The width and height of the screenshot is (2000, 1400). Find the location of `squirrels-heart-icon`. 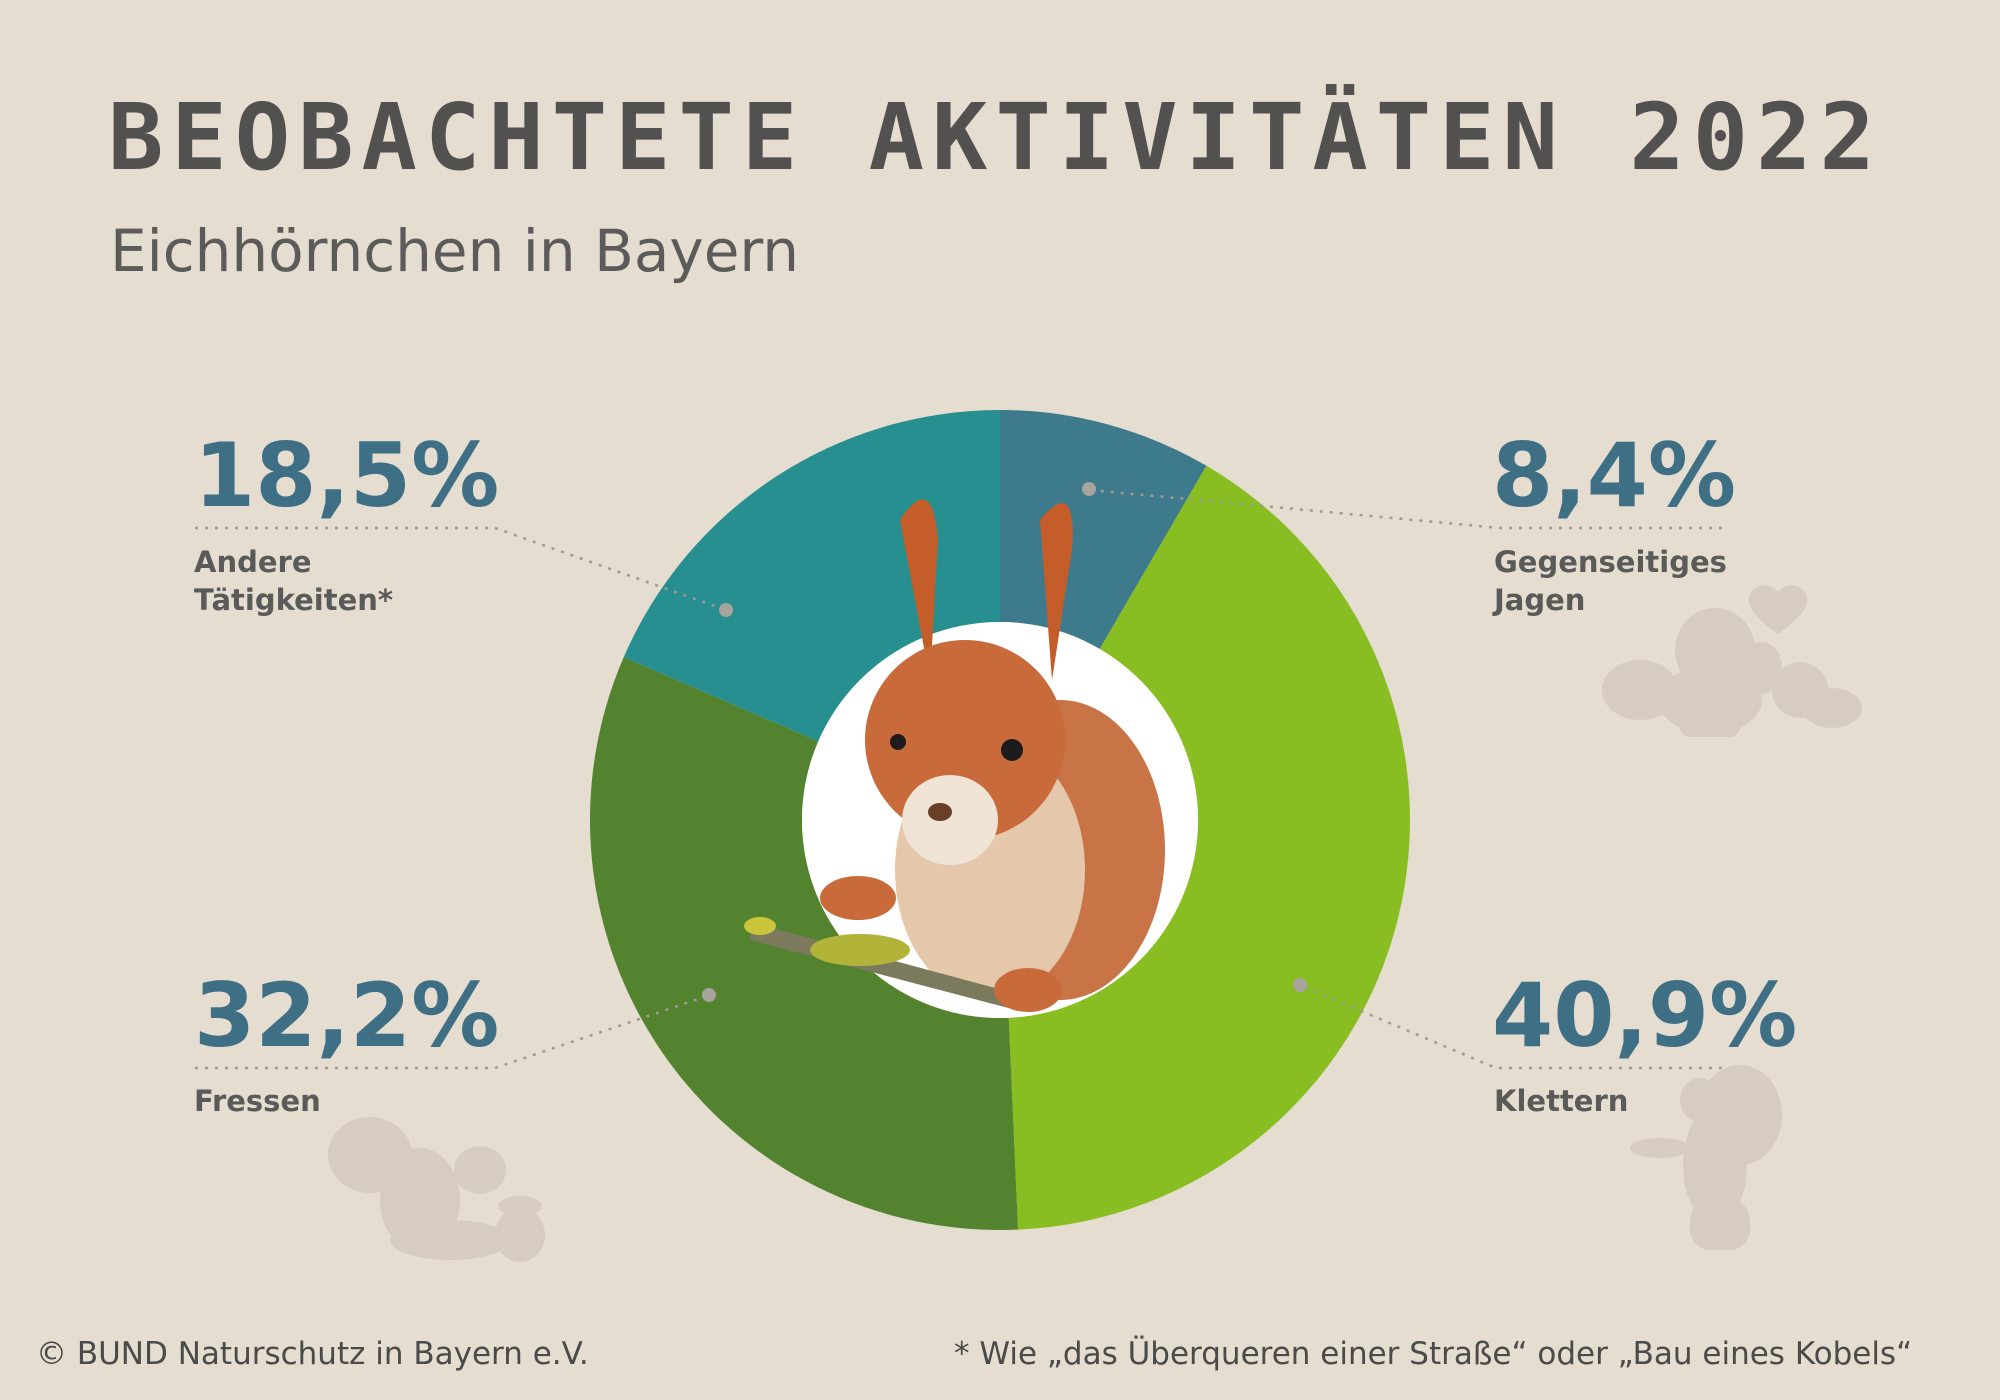

squirrels-heart-icon is located at coordinates (1732, 661).